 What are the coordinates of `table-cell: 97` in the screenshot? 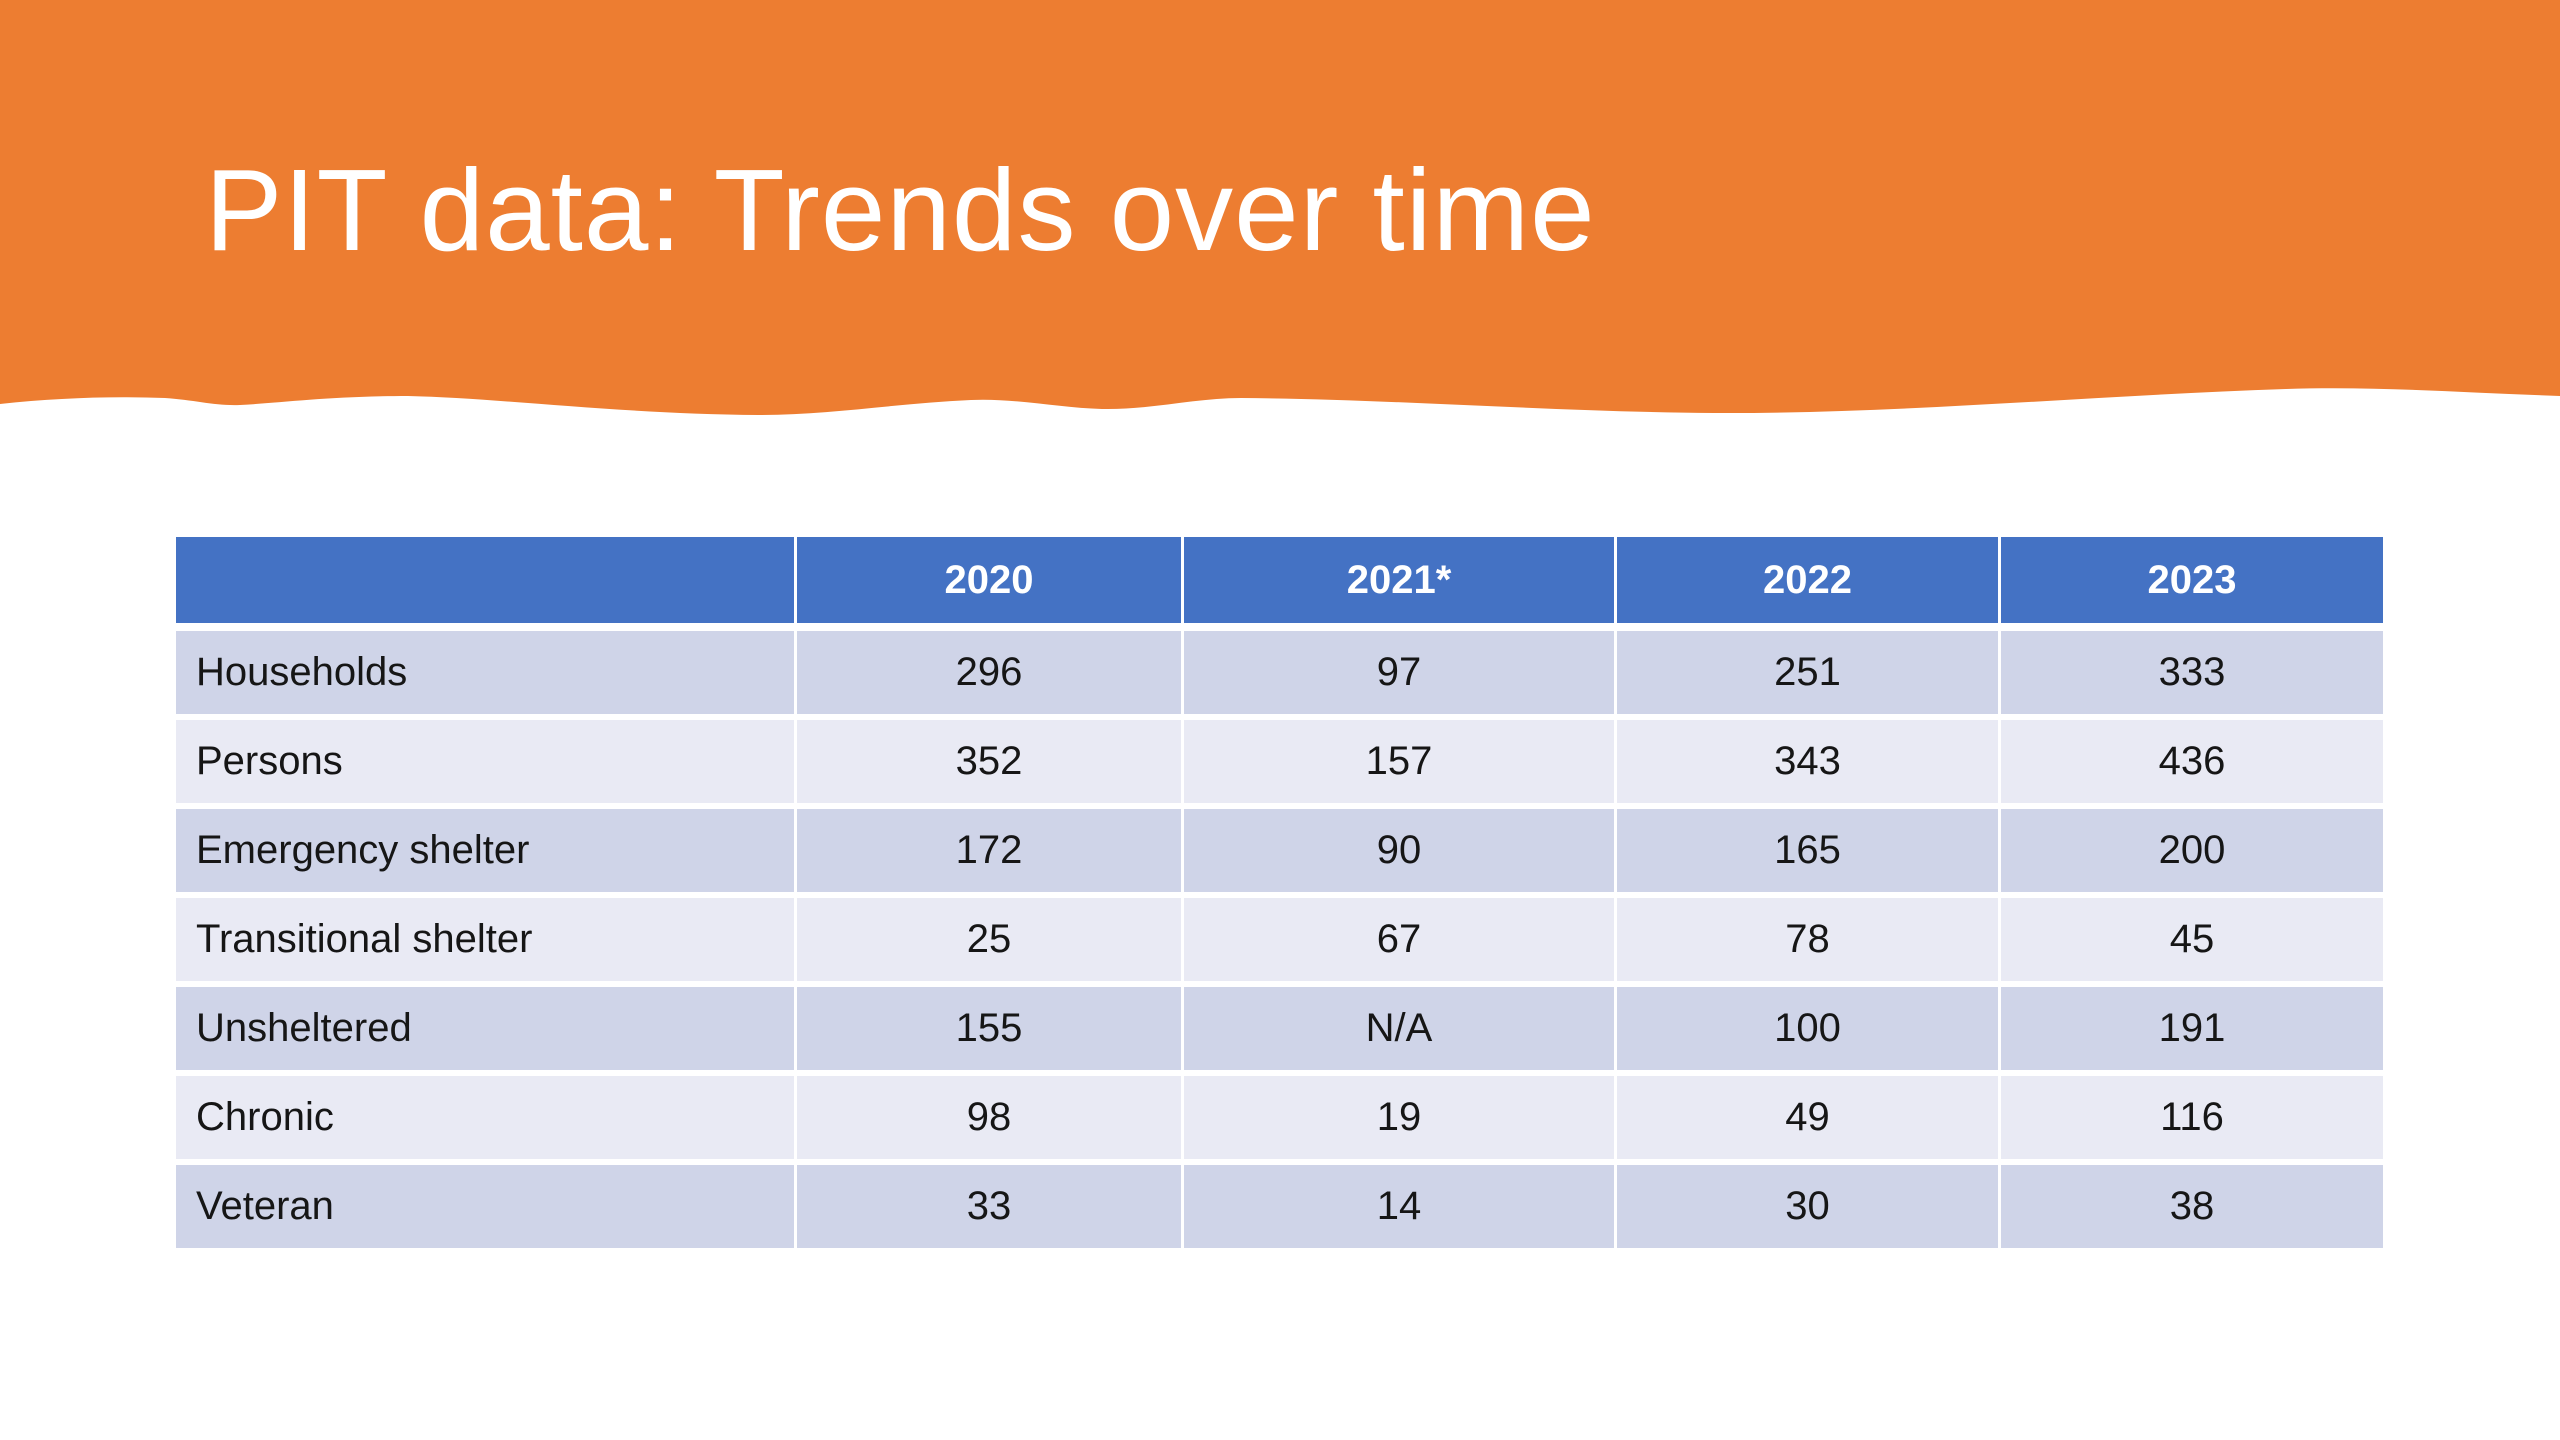 It's located at (1400, 675).